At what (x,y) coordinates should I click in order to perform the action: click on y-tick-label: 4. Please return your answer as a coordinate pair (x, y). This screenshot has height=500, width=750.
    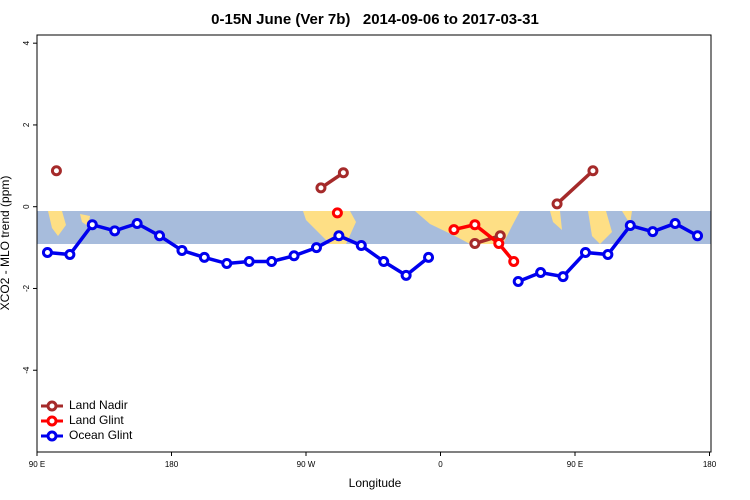
    Looking at the image, I should click on (26, 42).